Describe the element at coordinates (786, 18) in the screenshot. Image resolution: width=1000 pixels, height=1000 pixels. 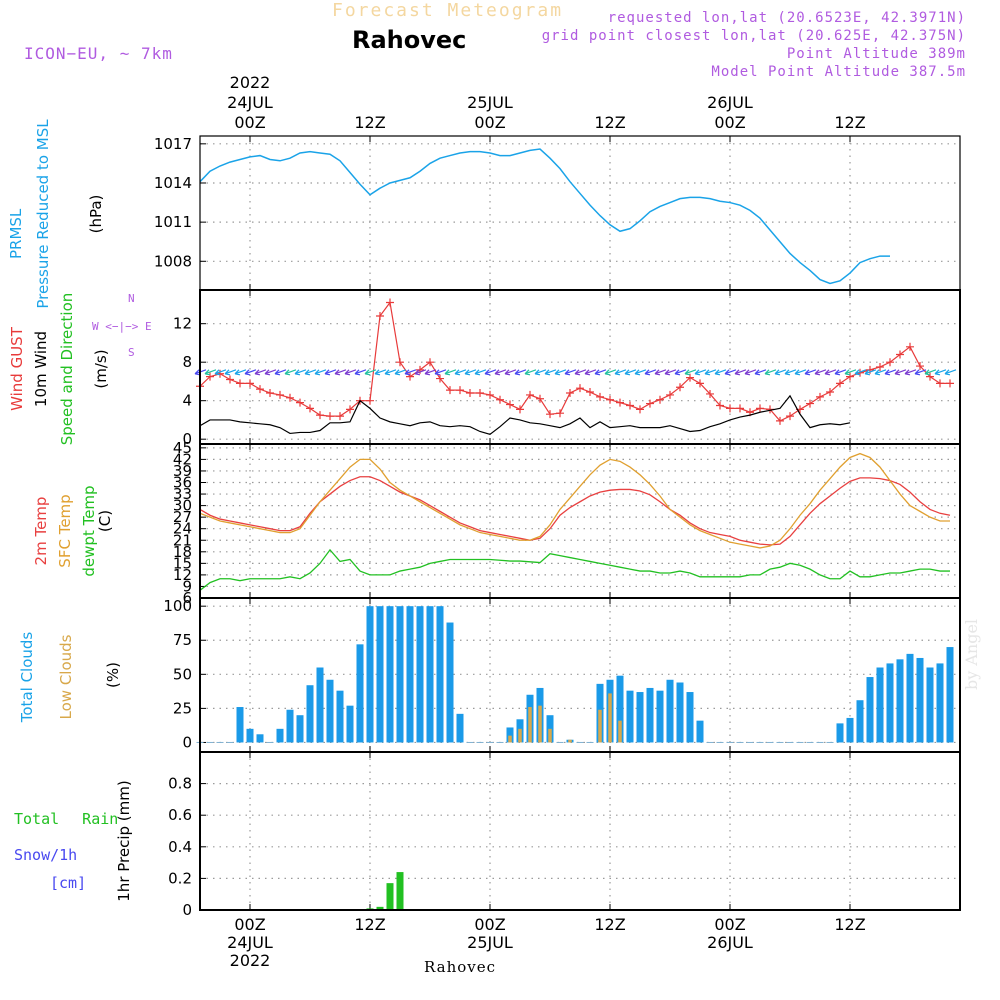
I see `requested-coords: requested lon,lat (20.6523E, 42.3971N)` at that location.